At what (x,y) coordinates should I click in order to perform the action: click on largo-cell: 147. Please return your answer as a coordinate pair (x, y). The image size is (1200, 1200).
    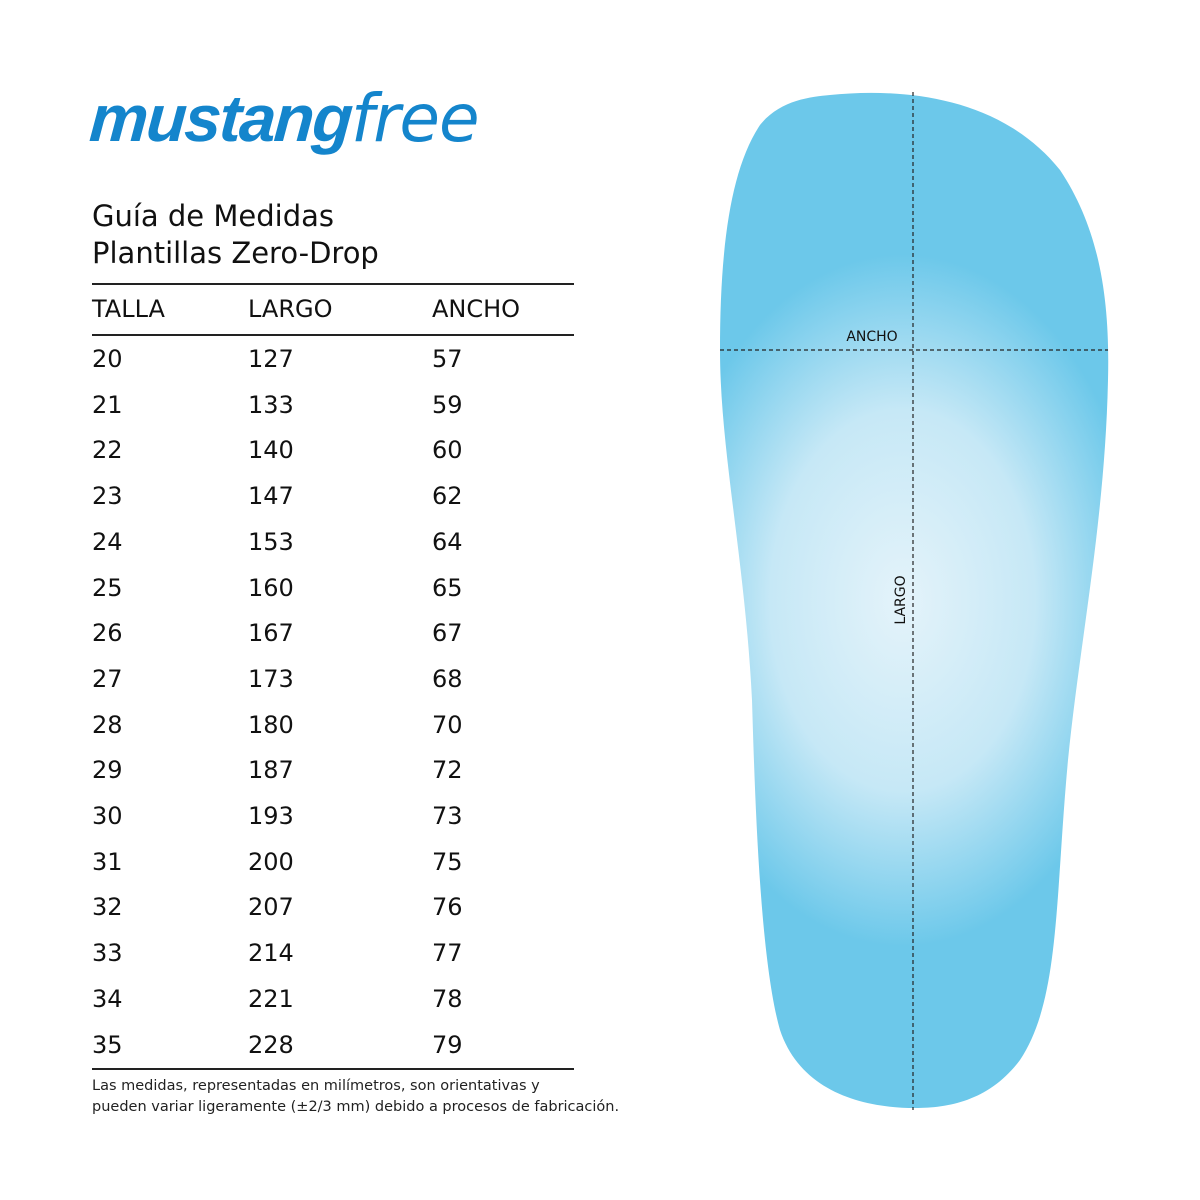
    Looking at the image, I should click on (271, 496).